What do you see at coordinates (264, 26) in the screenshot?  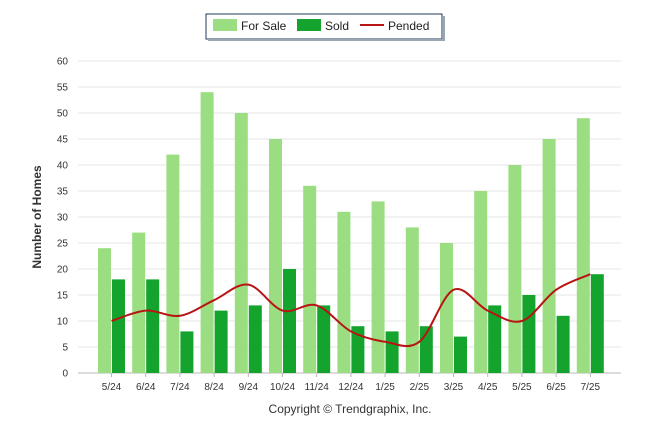 I see `legend-label: For Sale` at bounding box center [264, 26].